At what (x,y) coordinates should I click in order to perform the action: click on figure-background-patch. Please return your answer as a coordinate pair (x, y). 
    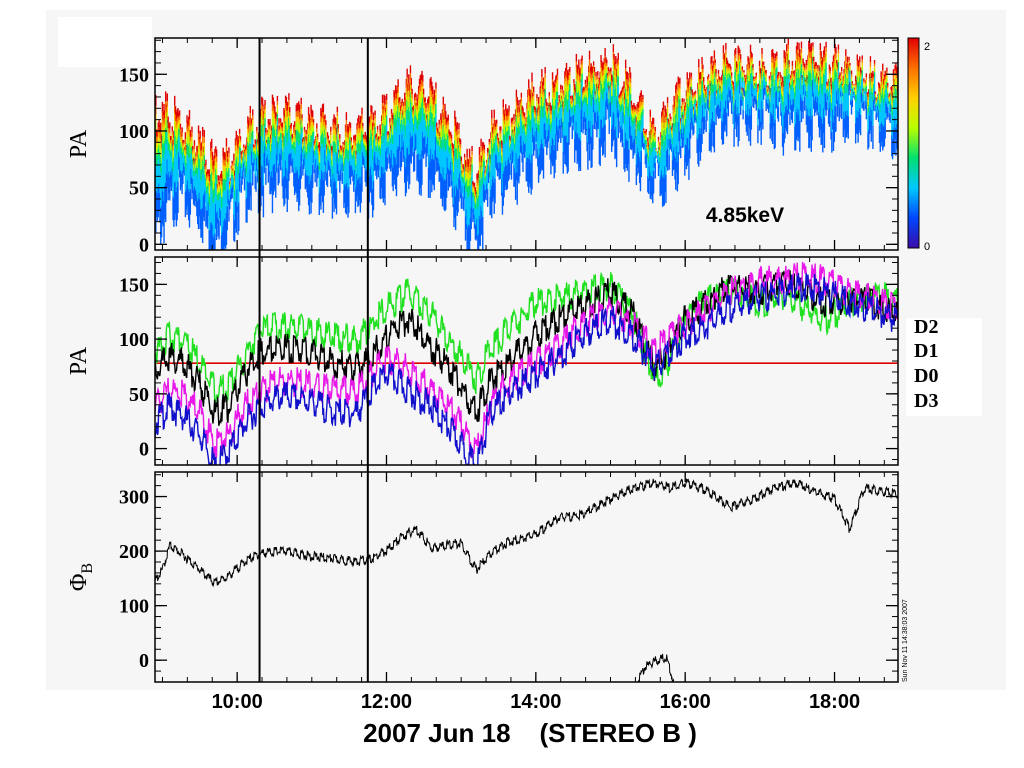
    Looking at the image, I should click on (105, 42).